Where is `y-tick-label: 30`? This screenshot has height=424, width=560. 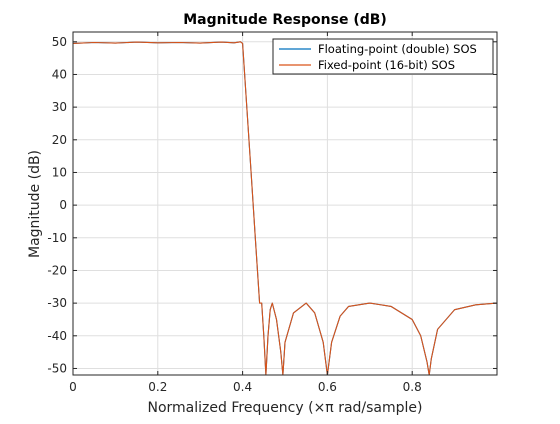 y-tick-label: 30 is located at coordinates (59, 107).